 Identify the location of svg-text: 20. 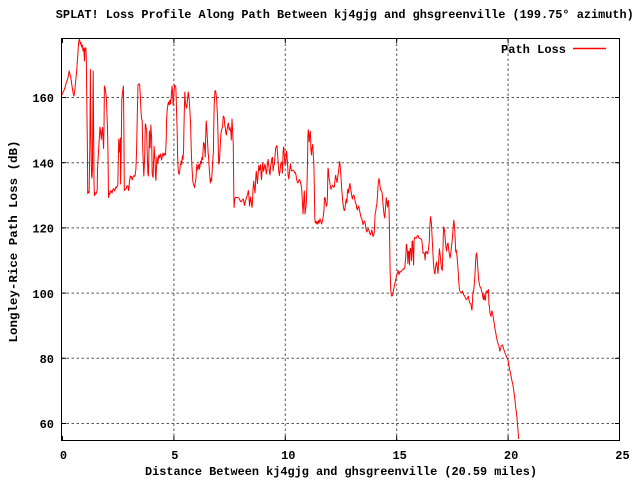
(511, 456).